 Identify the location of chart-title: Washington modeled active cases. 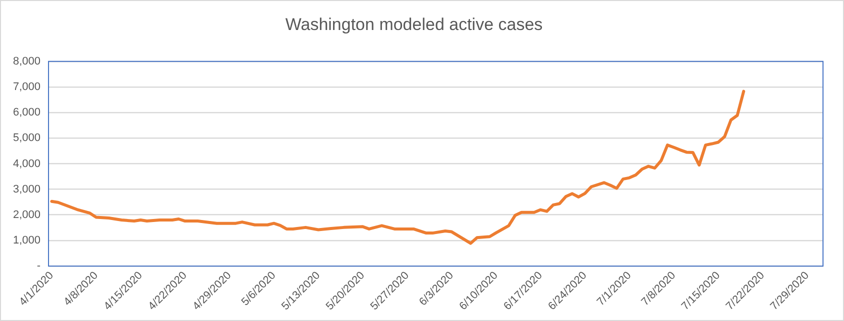
(414, 24).